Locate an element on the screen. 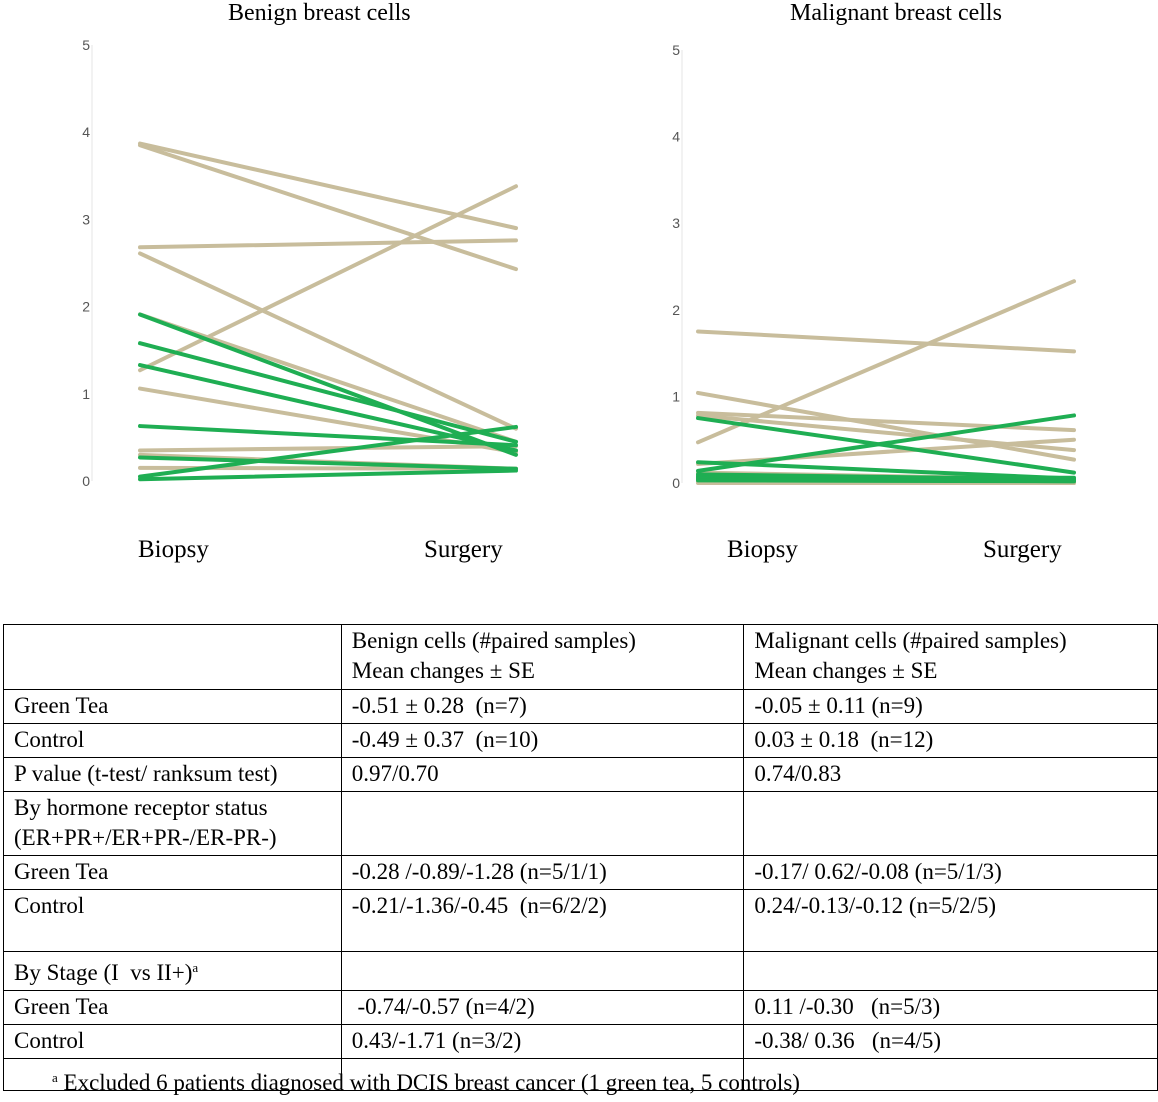 Image resolution: width=1158 pixels, height=1102 pixels. cell-text: 0.11 /-0.30 (n=5/3) is located at coordinates (847, 1006).